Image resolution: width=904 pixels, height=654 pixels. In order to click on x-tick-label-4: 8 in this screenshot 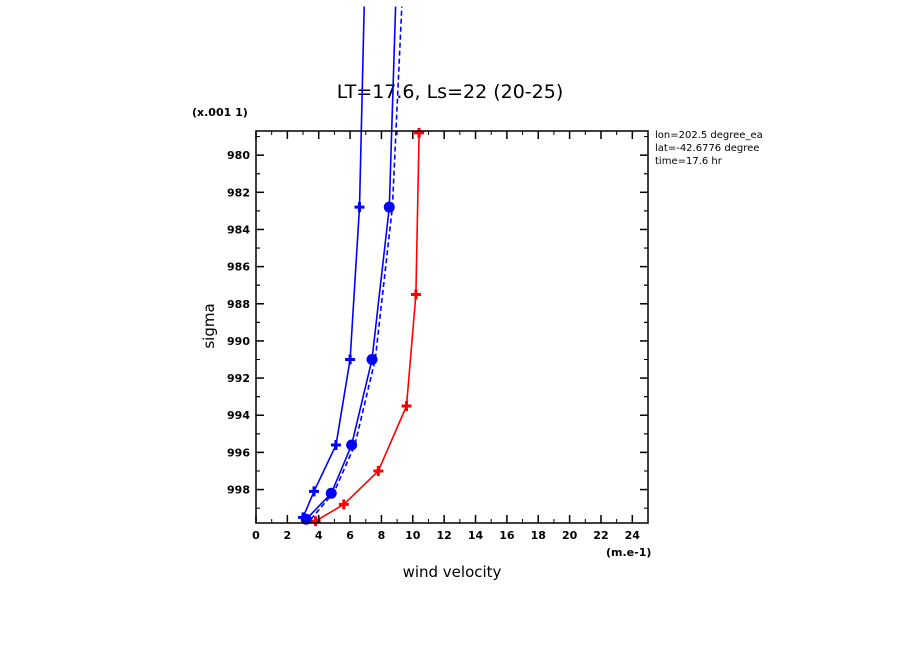, I will do `click(382, 535)`.